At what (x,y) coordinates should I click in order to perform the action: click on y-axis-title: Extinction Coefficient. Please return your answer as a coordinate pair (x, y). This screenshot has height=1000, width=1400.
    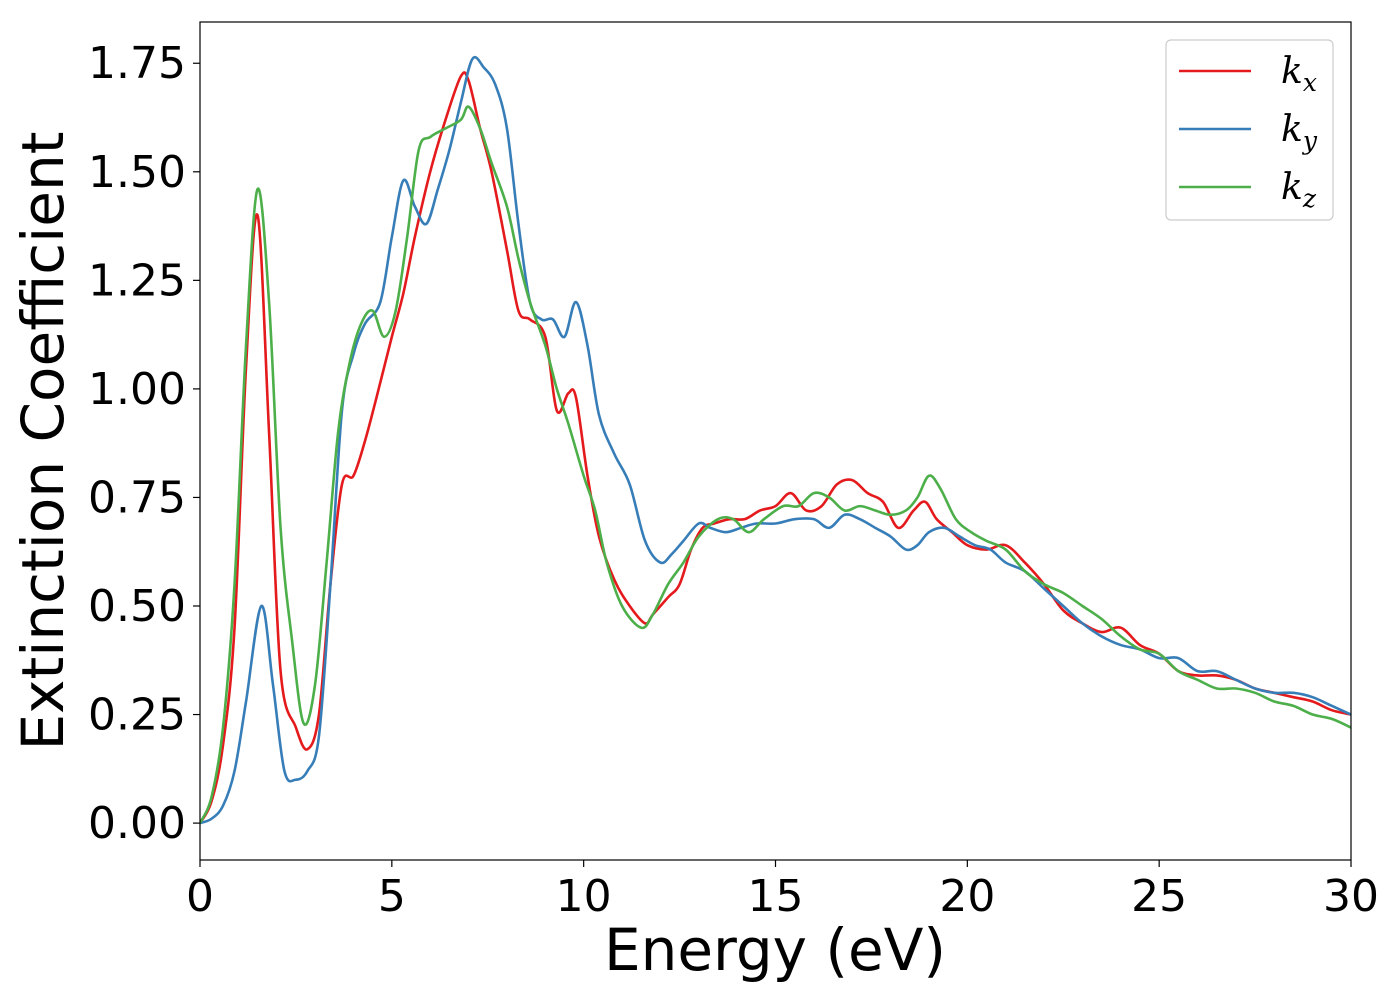
    Looking at the image, I should click on (43, 441).